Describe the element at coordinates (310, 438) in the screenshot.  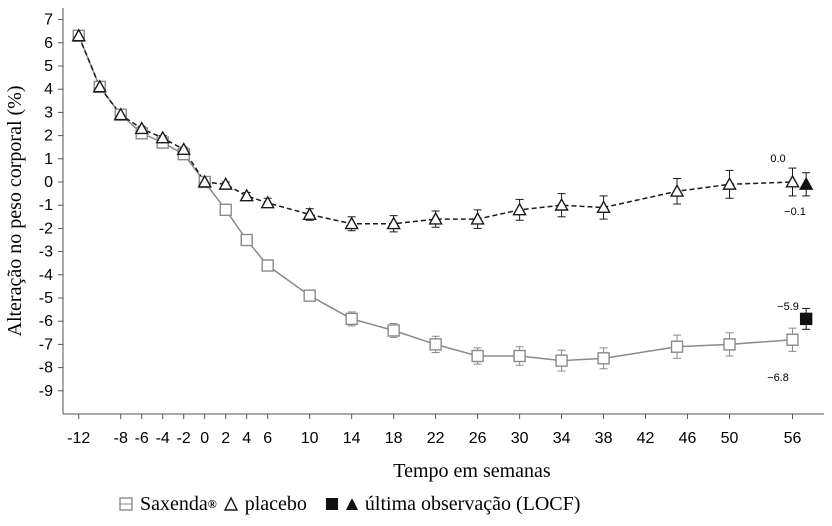
I see `x-tick-label: 10` at that location.